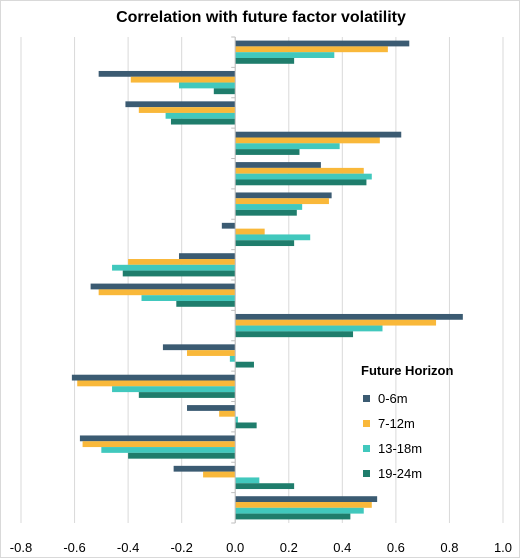  Describe the element at coordinates (400, 448) in the screenshot. I see `legend-label: 13-18m` at that location.